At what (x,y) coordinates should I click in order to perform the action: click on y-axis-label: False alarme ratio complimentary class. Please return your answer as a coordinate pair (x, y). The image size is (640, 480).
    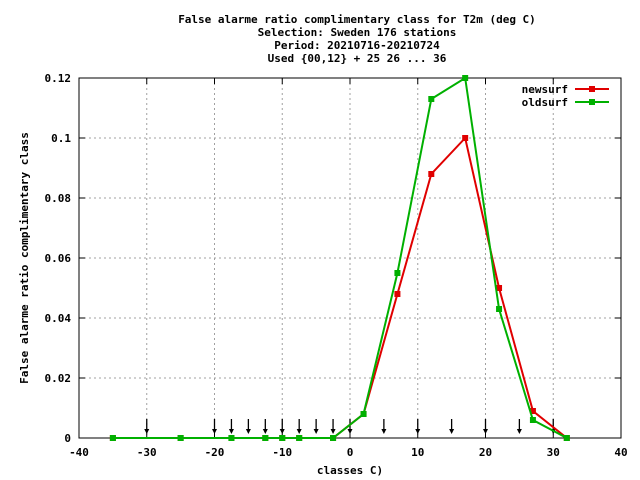
    Looking at the image, I should click on (24, 258).